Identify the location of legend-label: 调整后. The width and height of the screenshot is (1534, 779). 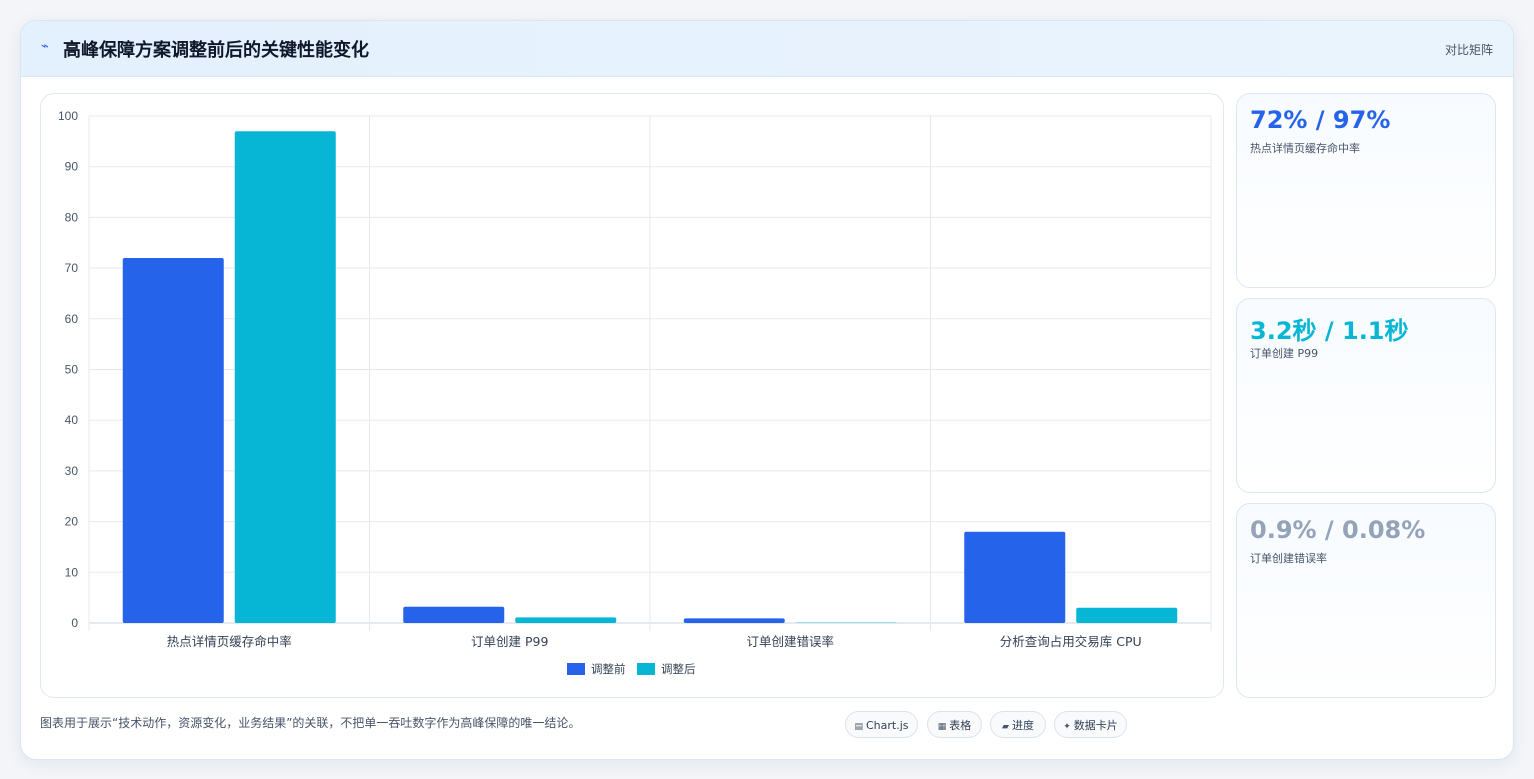
(678, 669).